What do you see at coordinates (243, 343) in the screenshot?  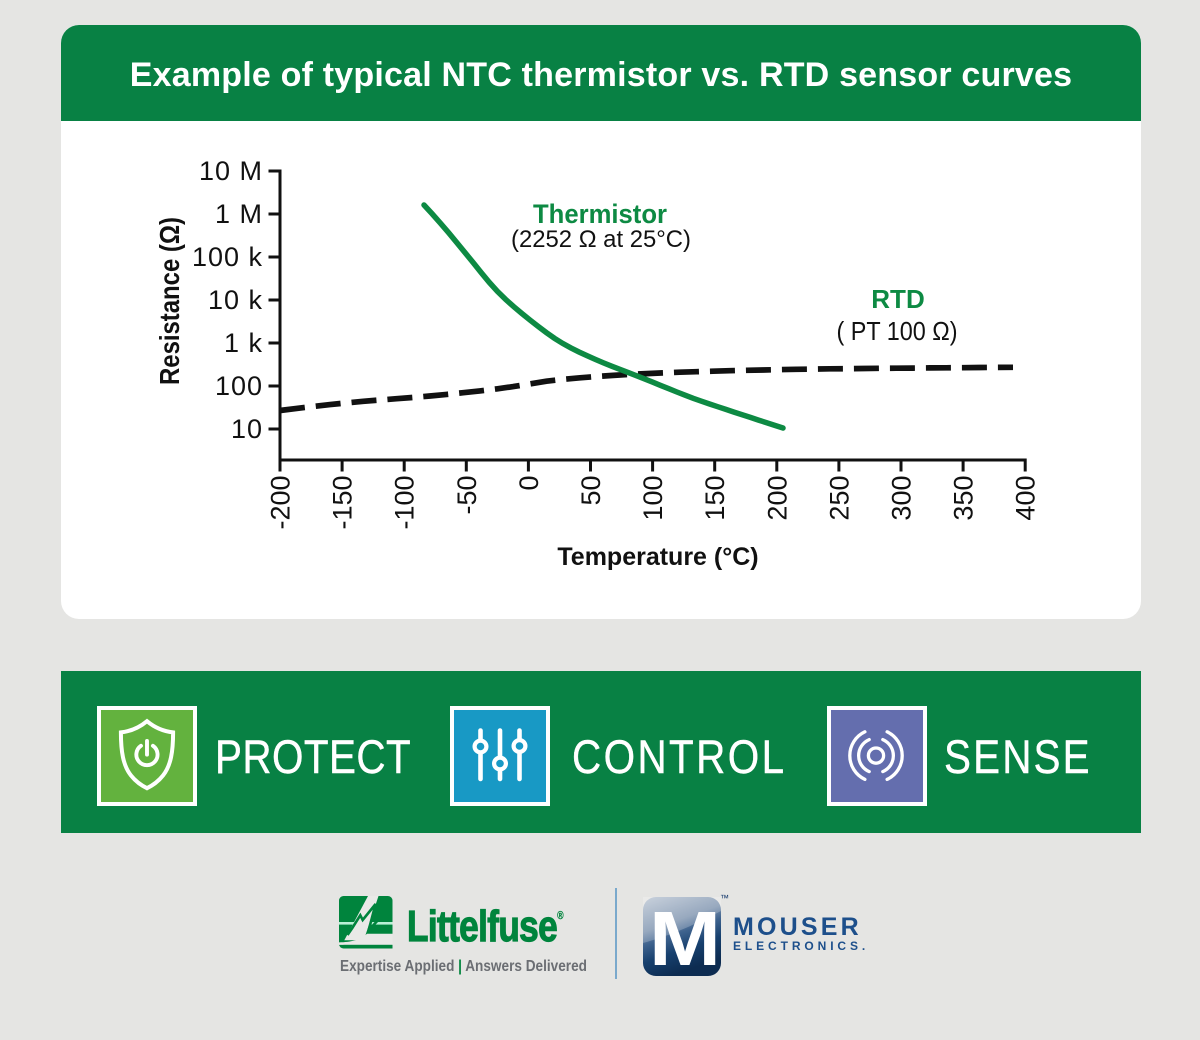 I see `svg-text: 1 k` at bounding box center [243, 343].